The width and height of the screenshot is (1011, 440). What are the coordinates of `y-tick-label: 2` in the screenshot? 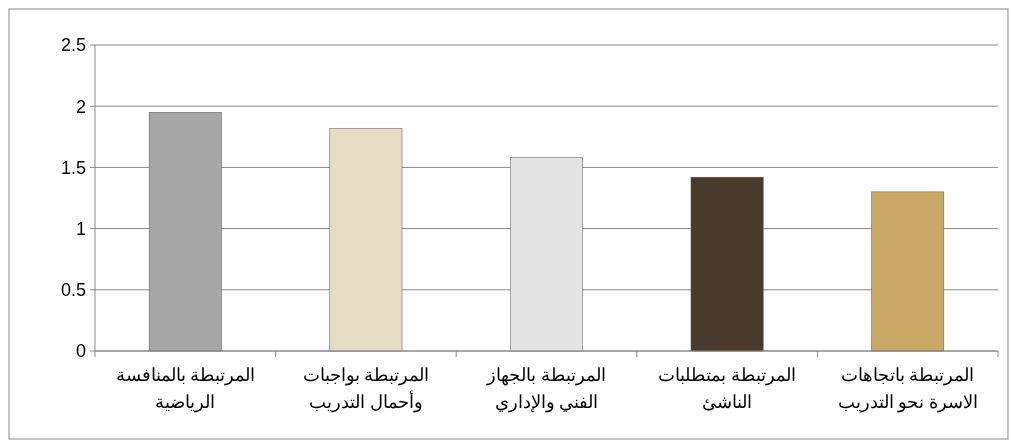 It's located at (80, 106).